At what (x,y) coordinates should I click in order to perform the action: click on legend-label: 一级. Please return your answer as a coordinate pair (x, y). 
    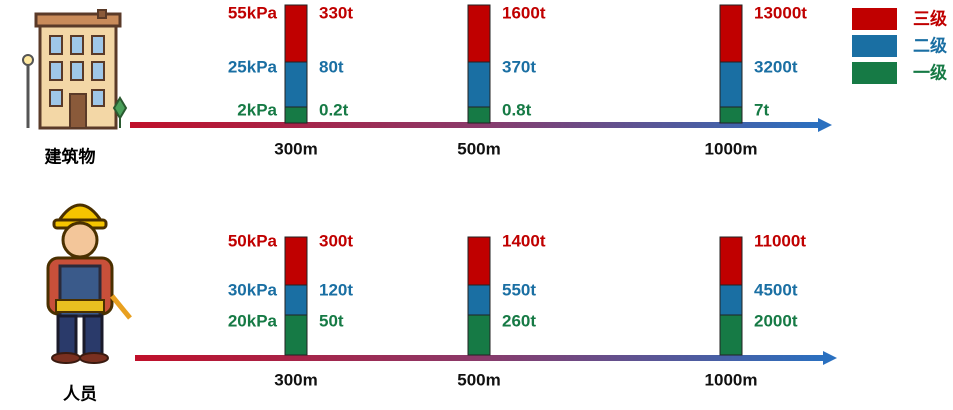
    Looking at the image, I should click on (930, 72).